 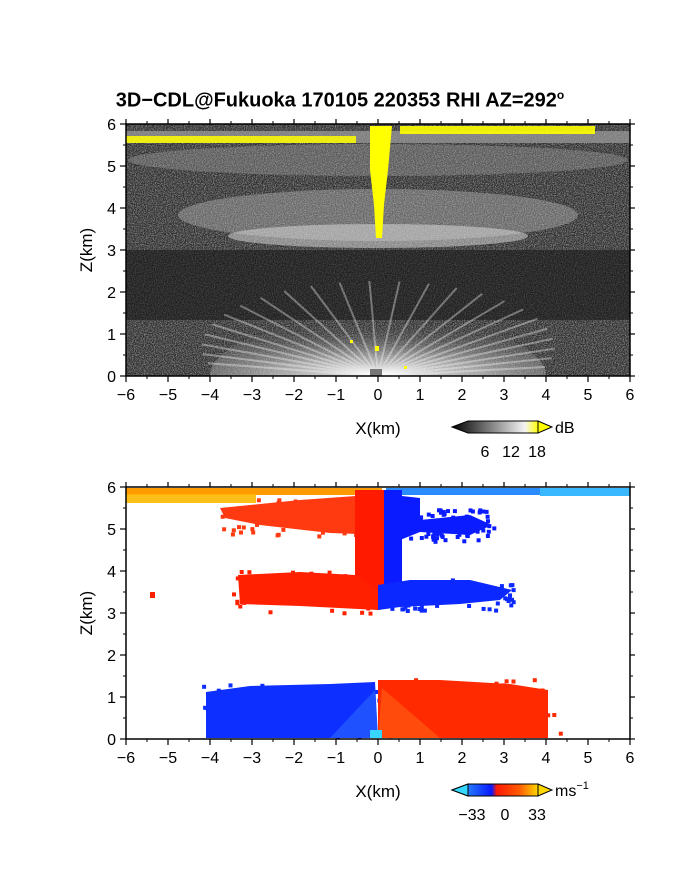 What do you see at coordinates (485, 452) in the screenshot?
I see `colorbar-tick: 6` at bounding box center [485, 452].